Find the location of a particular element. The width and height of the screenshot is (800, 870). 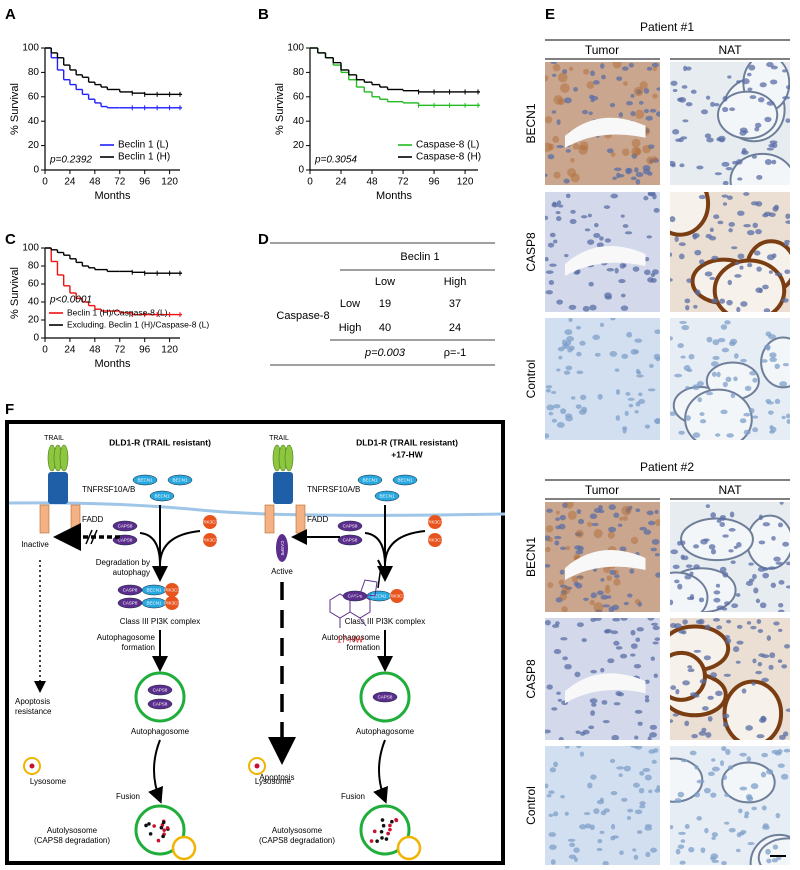

column-header: Tumor is located at coordinates (602, 50).